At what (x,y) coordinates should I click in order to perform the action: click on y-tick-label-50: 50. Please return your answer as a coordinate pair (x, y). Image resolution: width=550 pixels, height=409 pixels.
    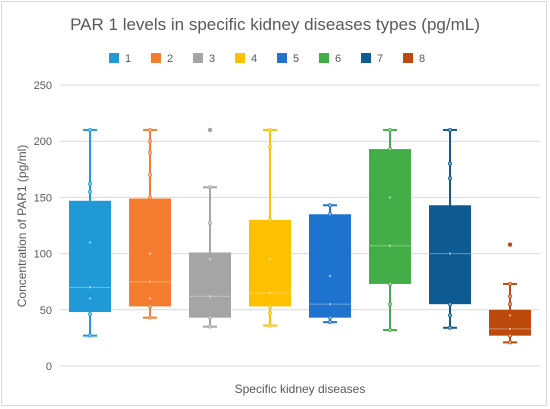
    Looking at the image, I should click on (46, 311).